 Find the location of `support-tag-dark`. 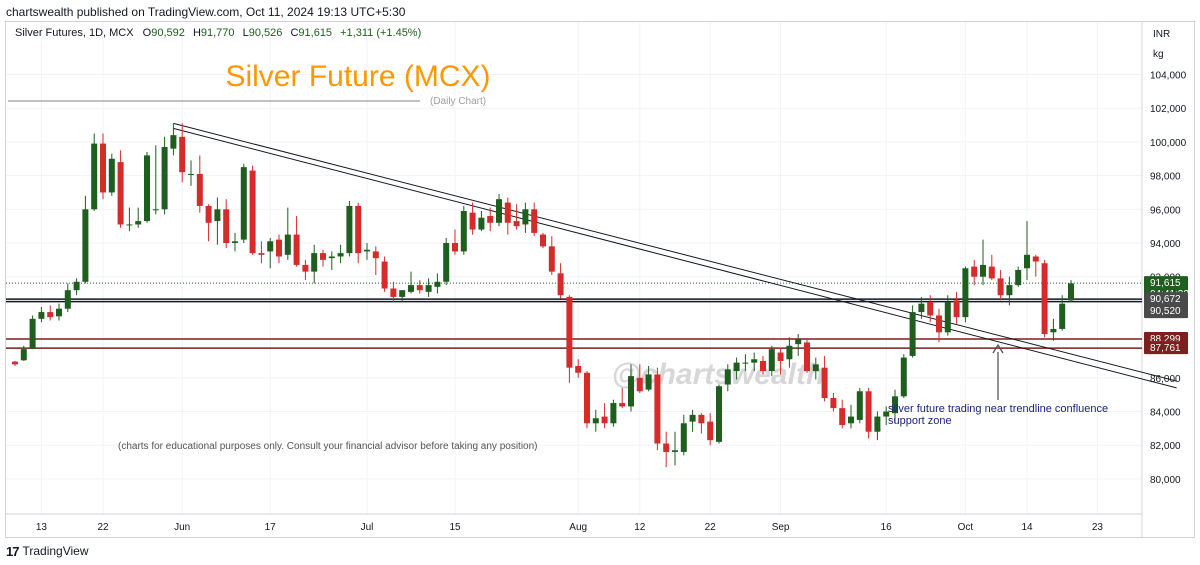

support-tag-dark is located at coordinates (1166, 305).